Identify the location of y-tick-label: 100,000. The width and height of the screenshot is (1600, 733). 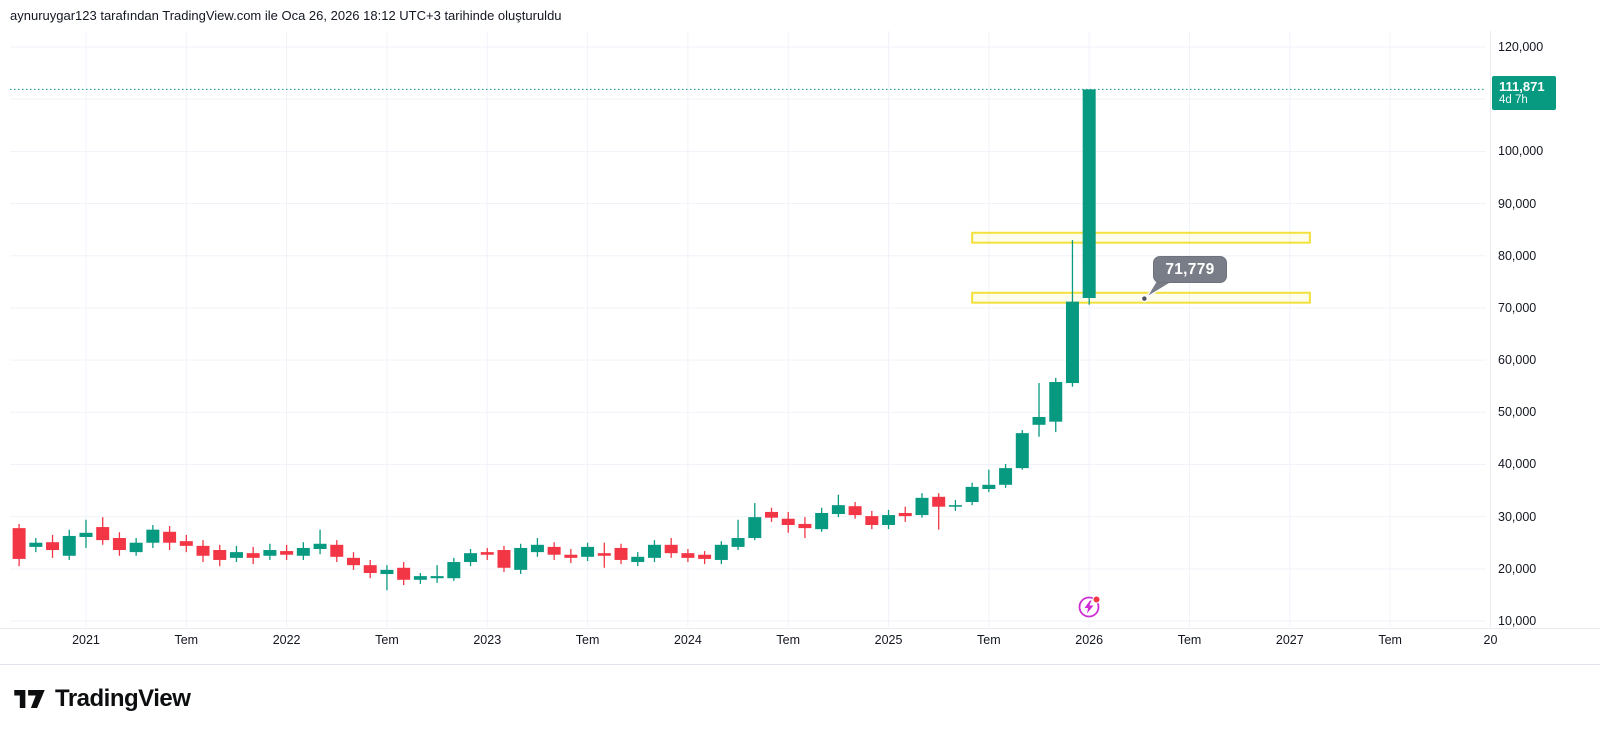
(1521, 151).